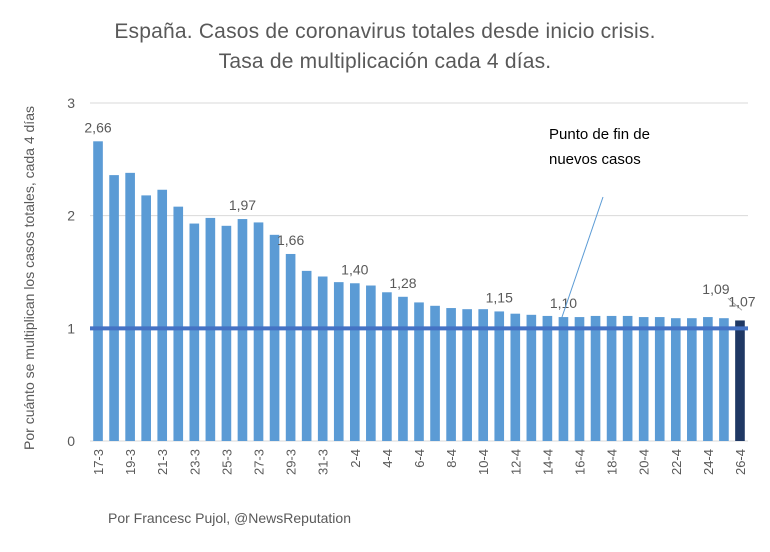 This screenshot has width=770, height=552. I want to click on x-tick-label-19-3: 19-3, so click(130, 462).